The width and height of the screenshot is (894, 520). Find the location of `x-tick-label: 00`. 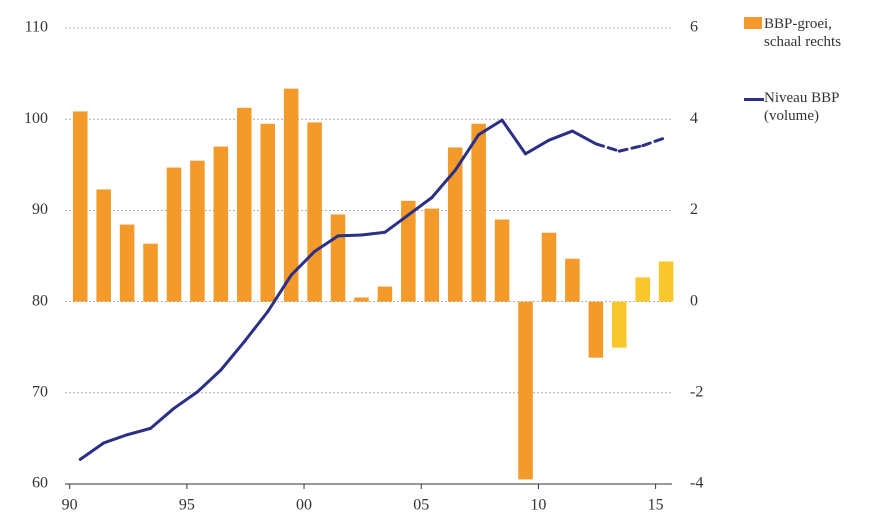

x-tick-label: 00 is located at coordinates (304, 505).